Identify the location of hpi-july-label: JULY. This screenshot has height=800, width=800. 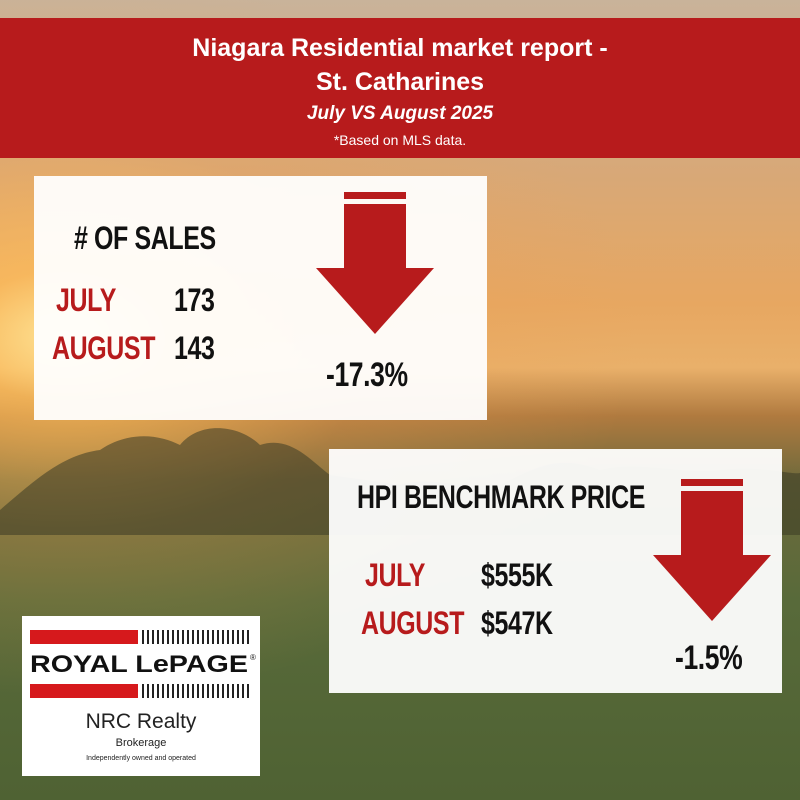
(395, 575).